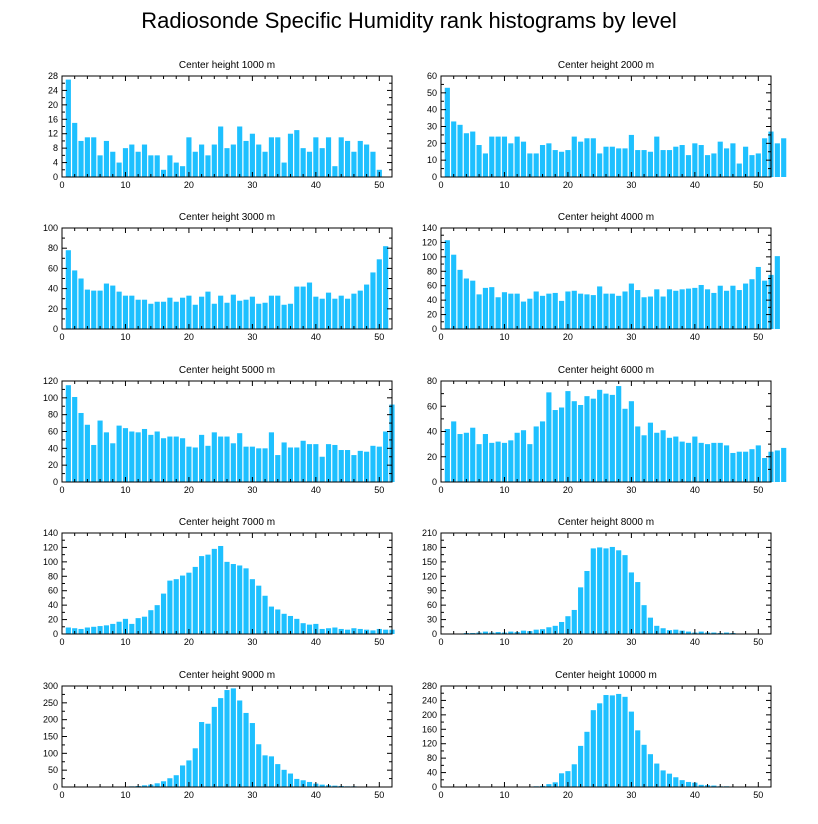  What do you see at coordinates (429, 257) in the screenshot?
I see `y-tick-label: 100` at bounding box center [429, 257].